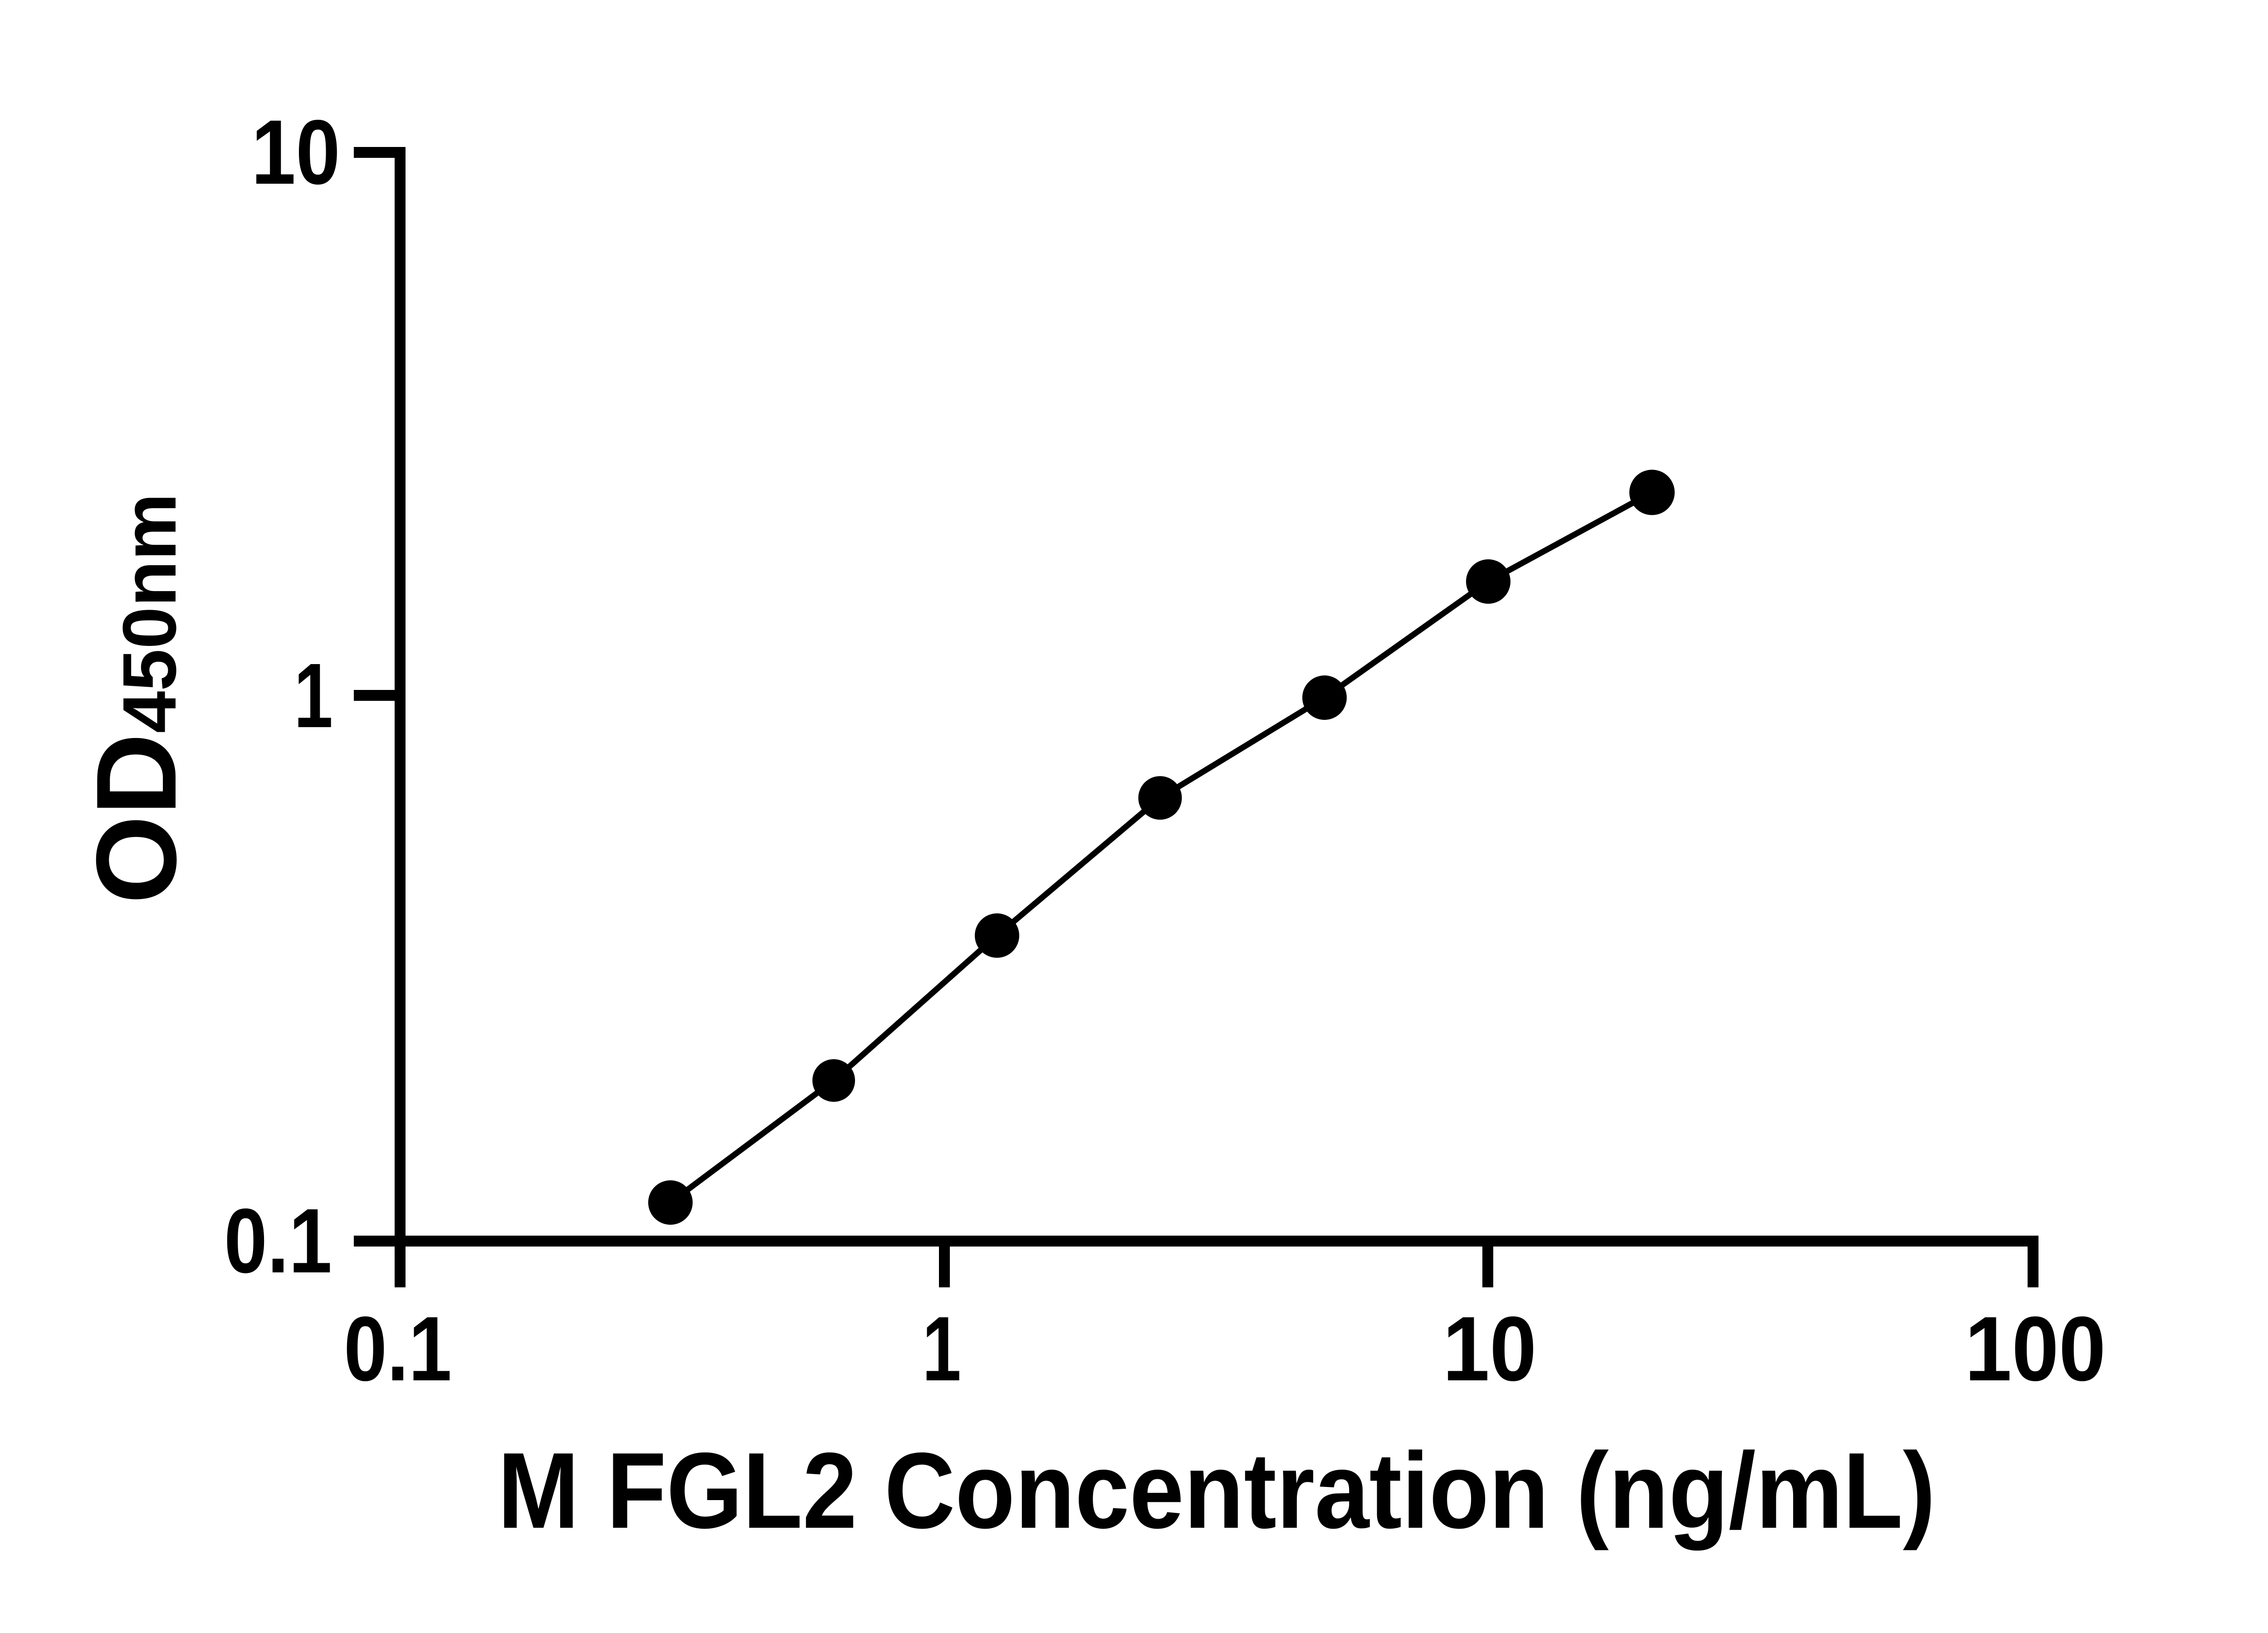  Describe the element at coordinates (137, 698) in the screenshot. I see `svg-text: OD450nm` at that location.